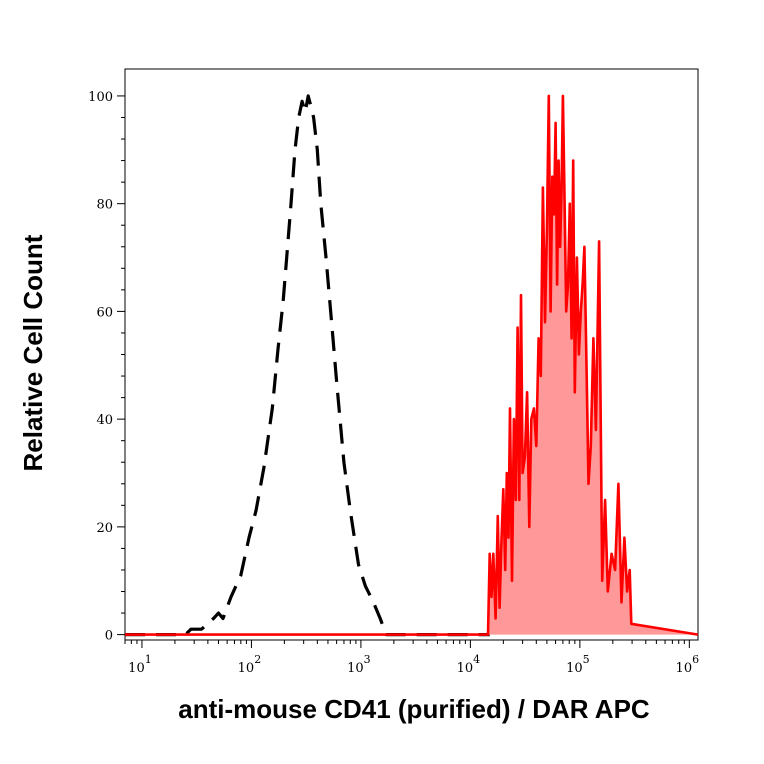 This screenshot has width=764, height=764. Describe the element at coordinates (109, 636) in the screenshot. I see `y-tick-label: 0` at that location.